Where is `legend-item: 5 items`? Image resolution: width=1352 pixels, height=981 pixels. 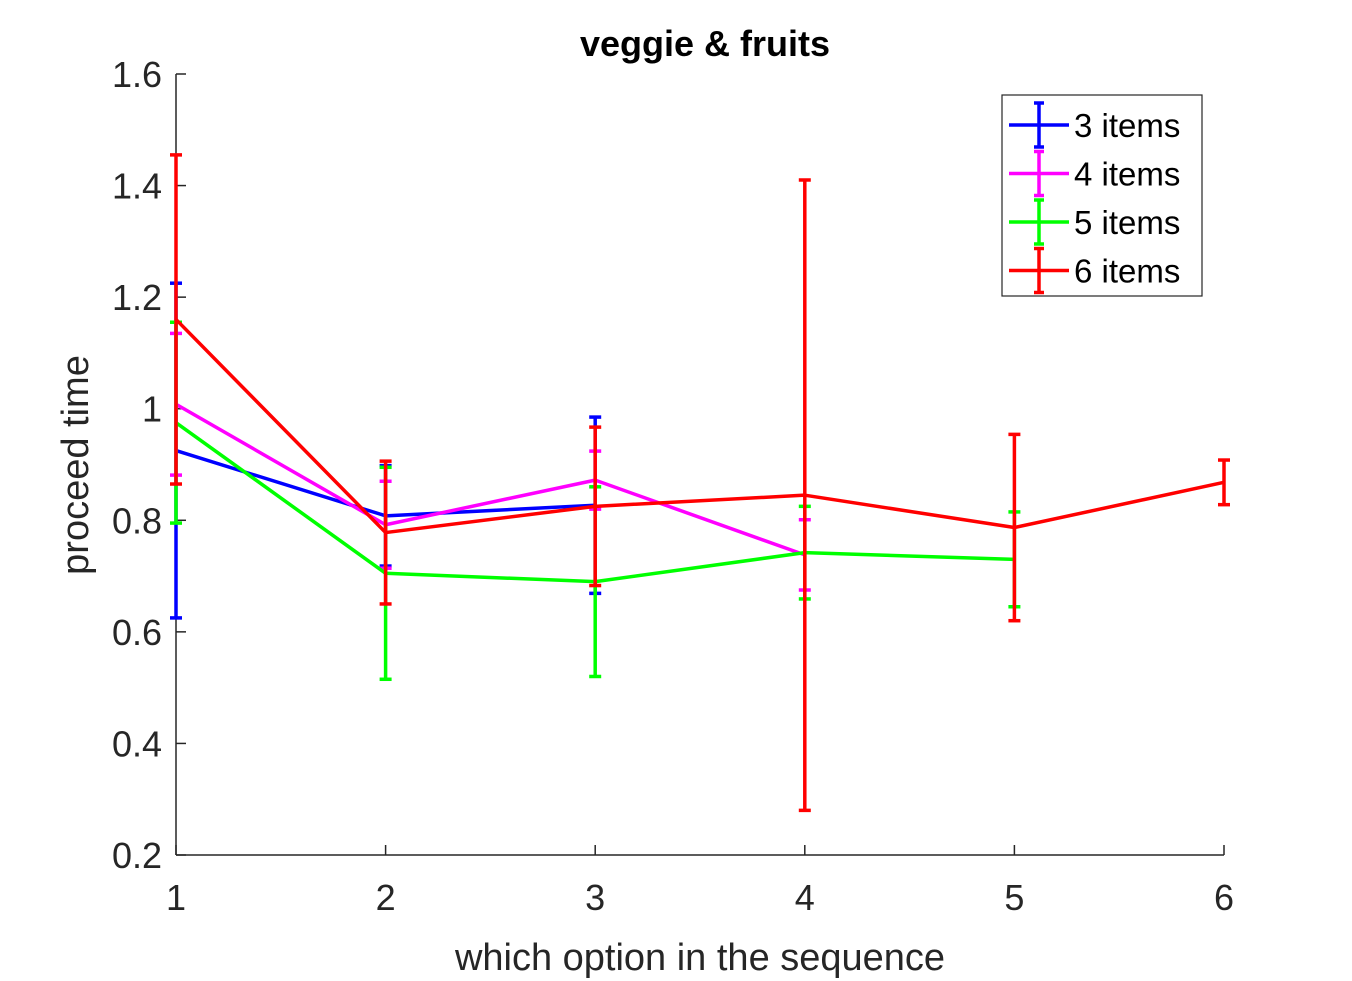
legend-item: 5 items is located at coordinates (1094, 222).